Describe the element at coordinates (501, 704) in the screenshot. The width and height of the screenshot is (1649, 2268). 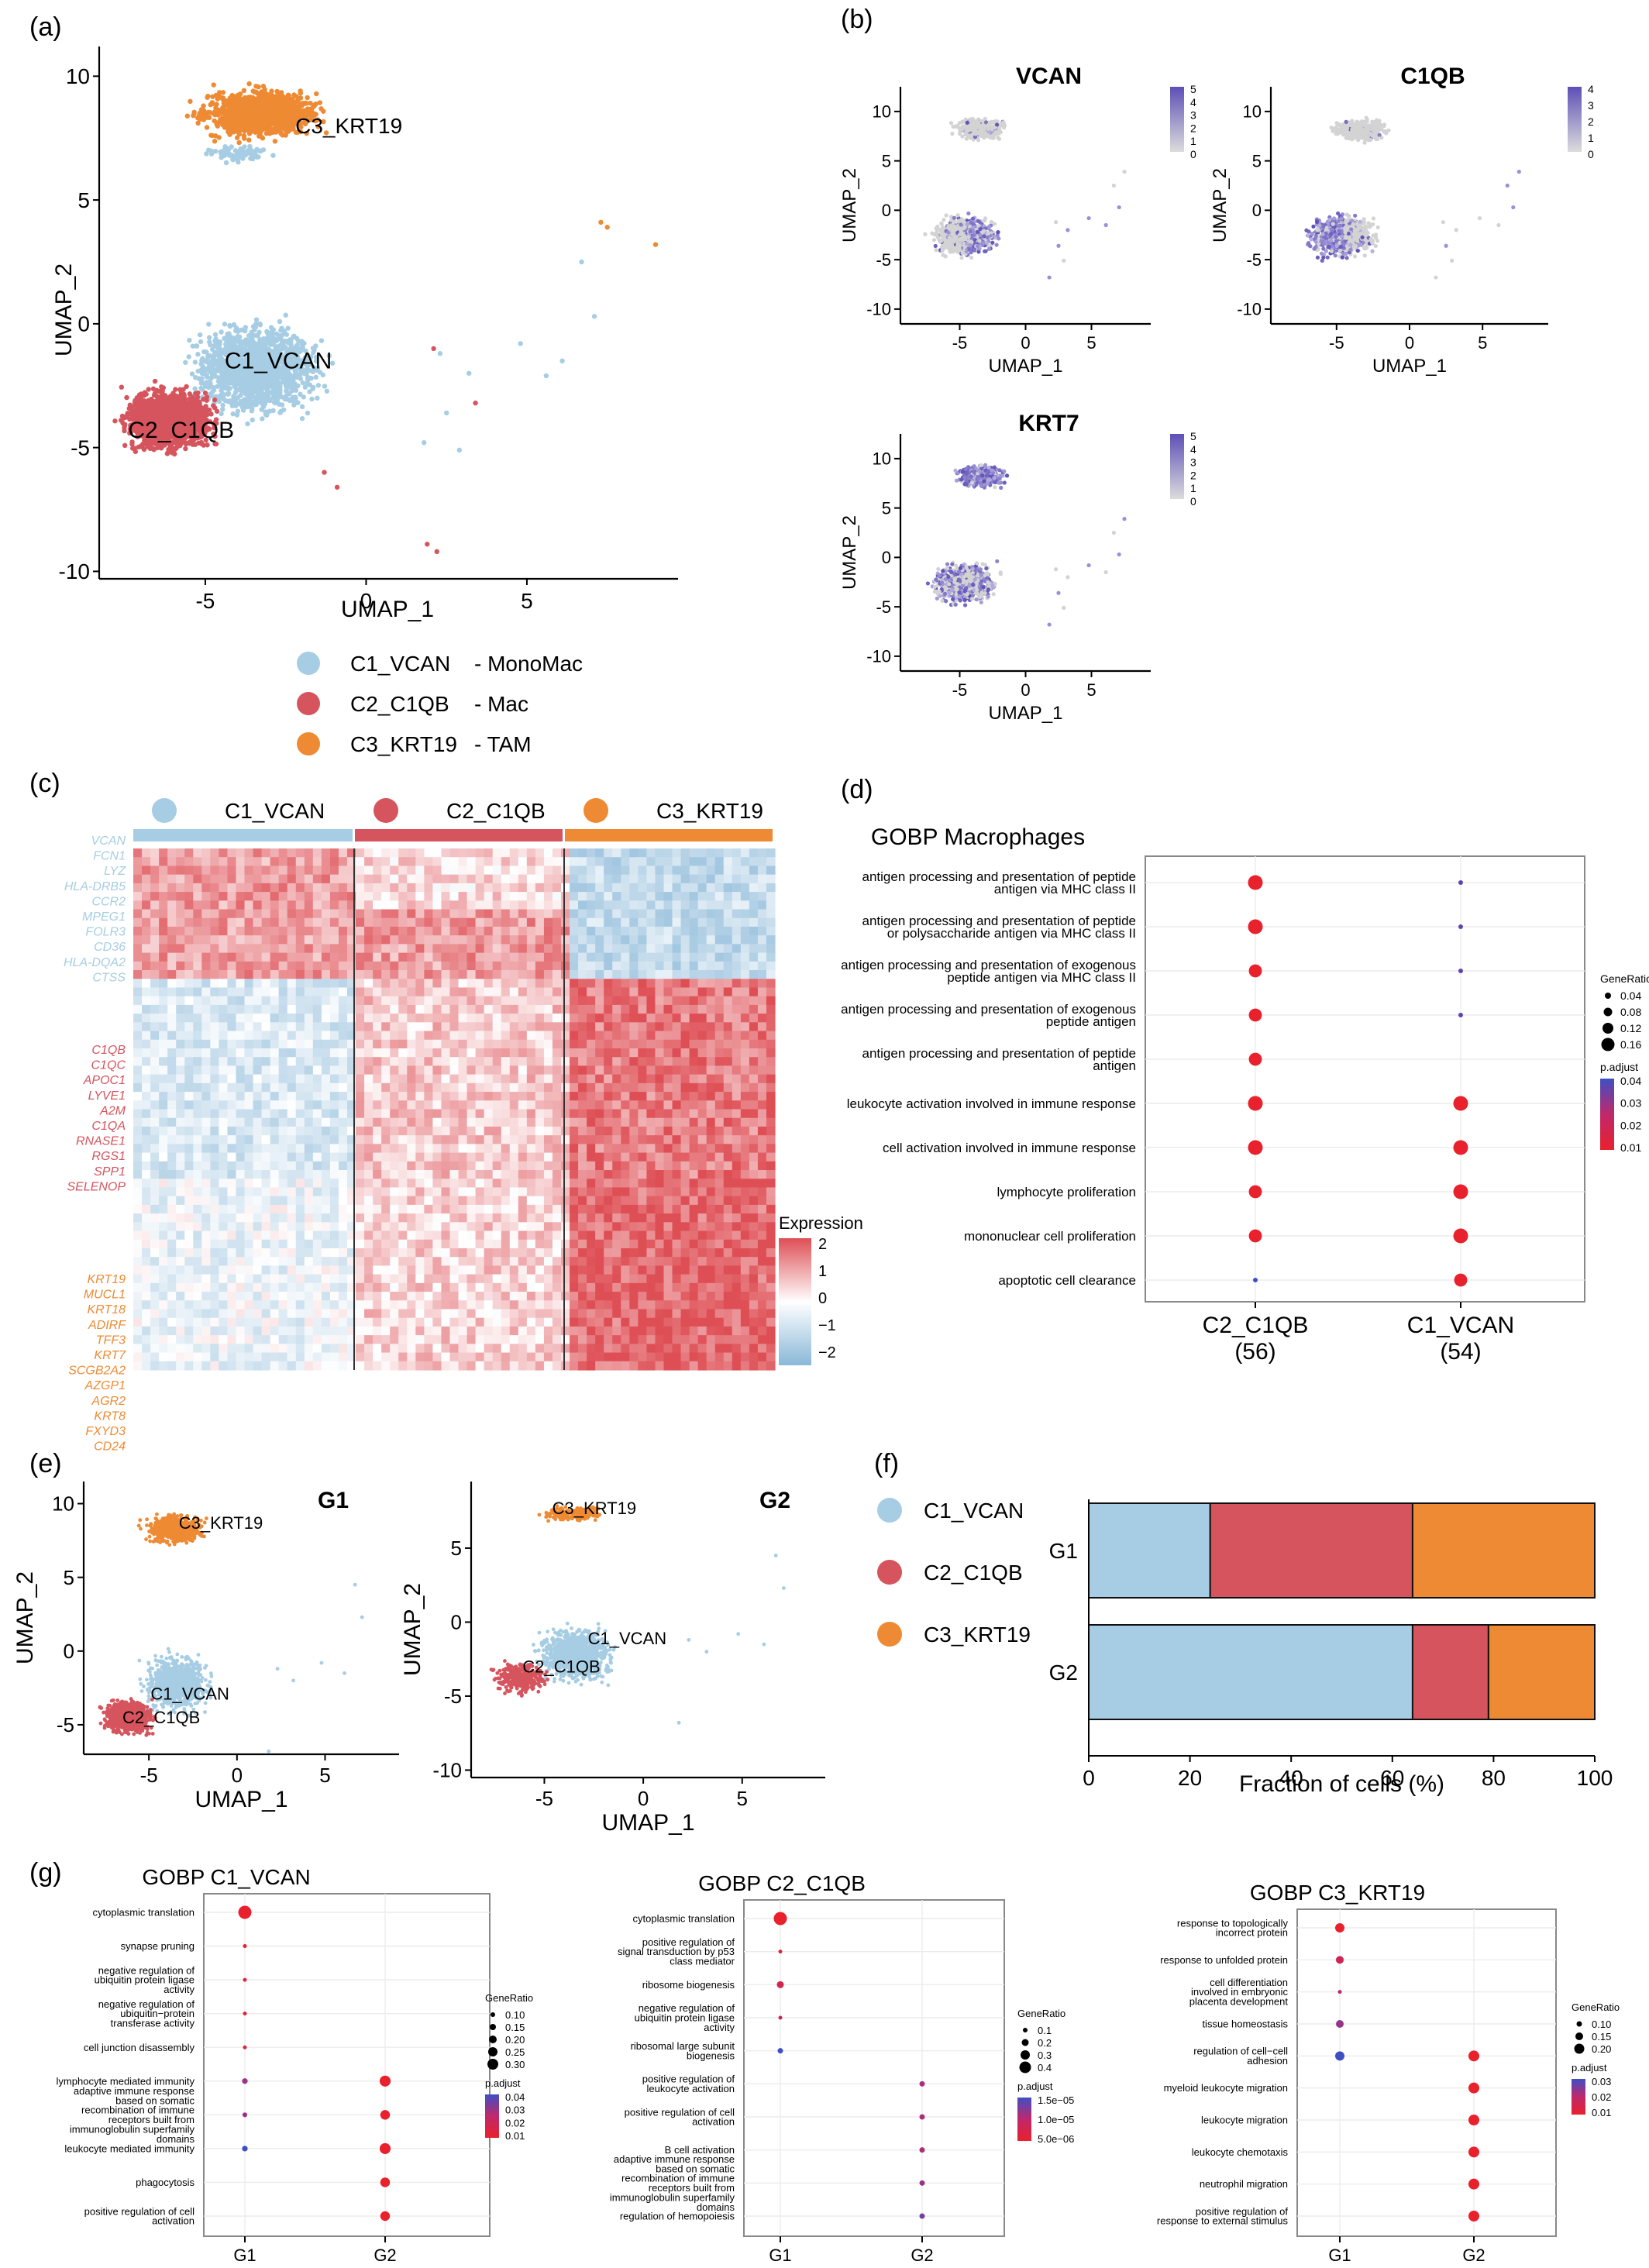
I see `legend-desc: - Mac` at that location.